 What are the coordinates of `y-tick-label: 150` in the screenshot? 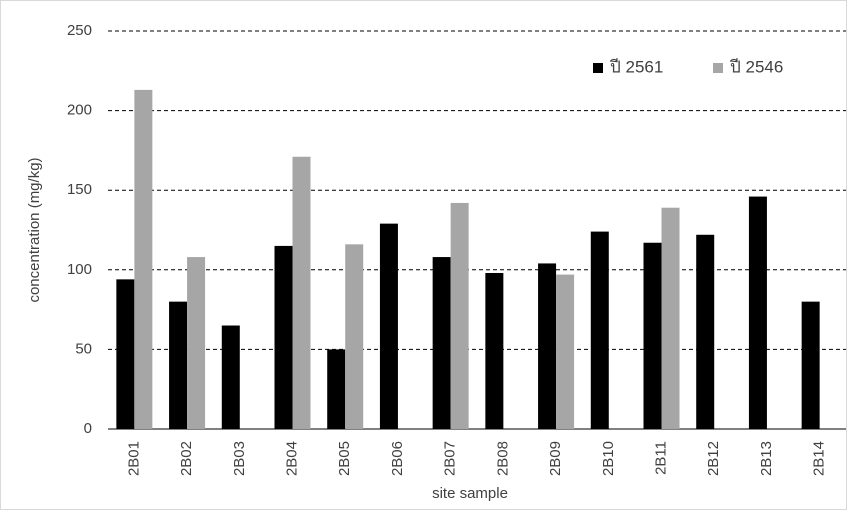 It's located at (79, 189).